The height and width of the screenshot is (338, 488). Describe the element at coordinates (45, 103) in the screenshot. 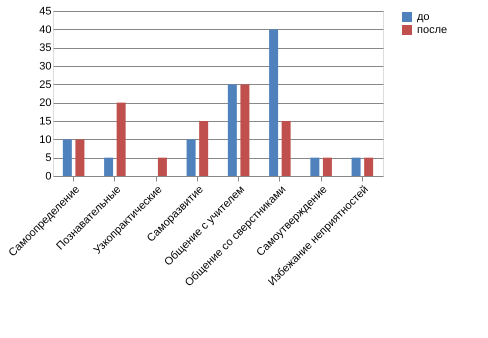

I see `y-tick-label: 20` at that location.